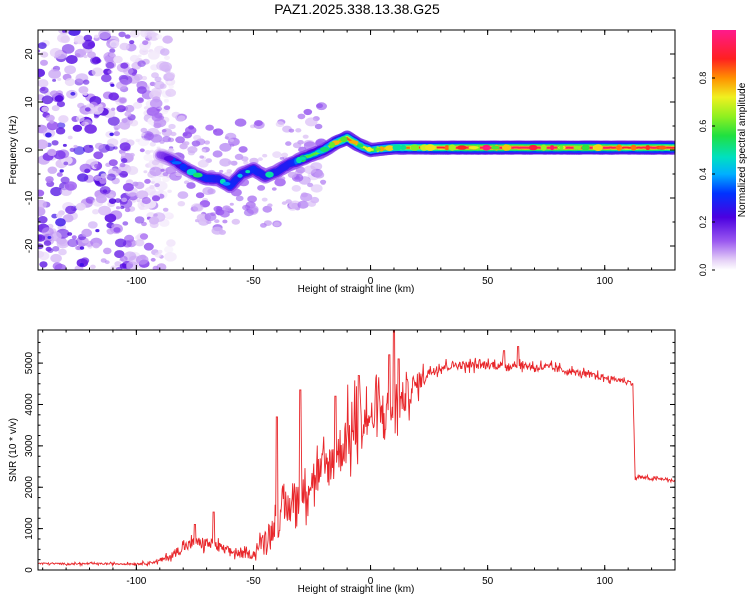 This screenshot has width=750, height=600. Describe the element at coordinates (29, 102) in the screenshot. I see `y-tick-label: 10` at that location.